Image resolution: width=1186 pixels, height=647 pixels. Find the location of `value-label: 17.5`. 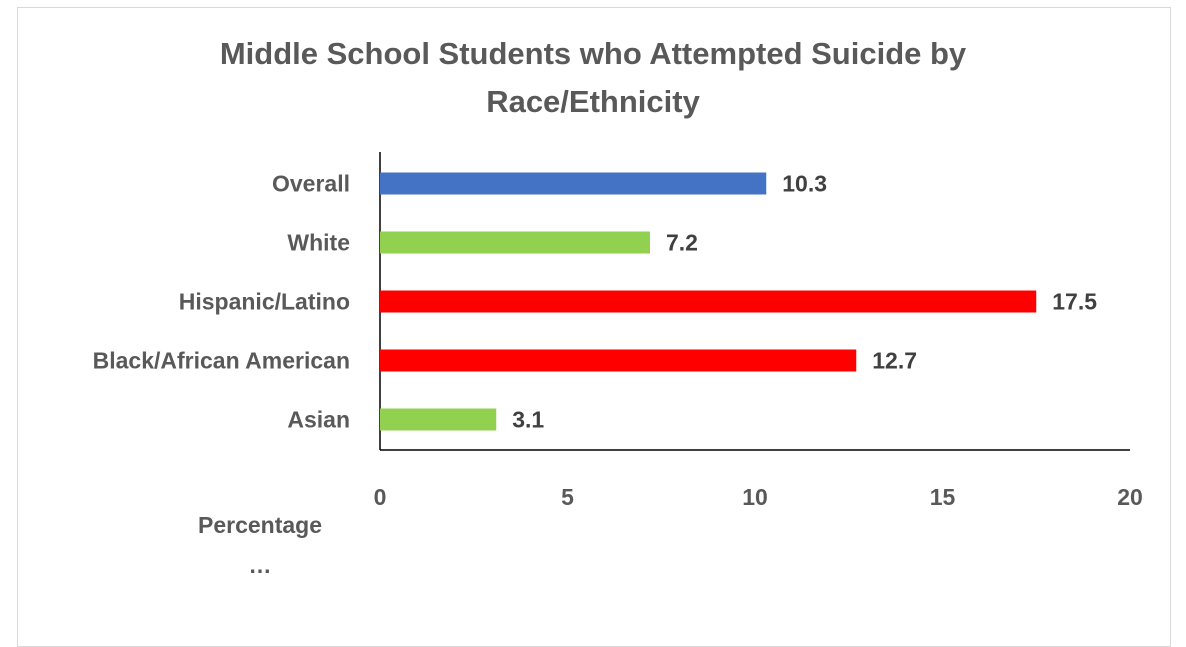

value-label: 17.5 is located at coordinates (1074, 302).